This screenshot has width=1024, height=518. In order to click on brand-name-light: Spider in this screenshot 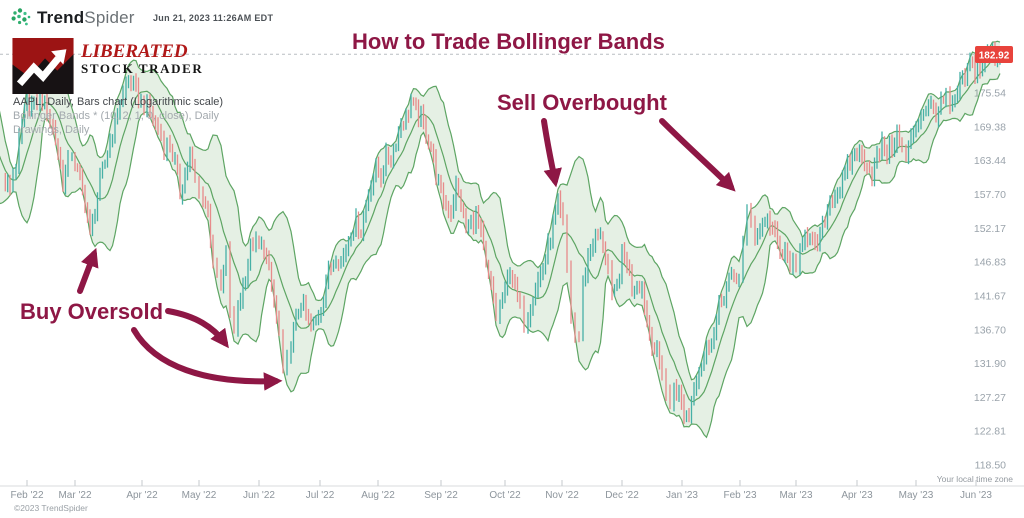, I will do `click(109, 17)`.